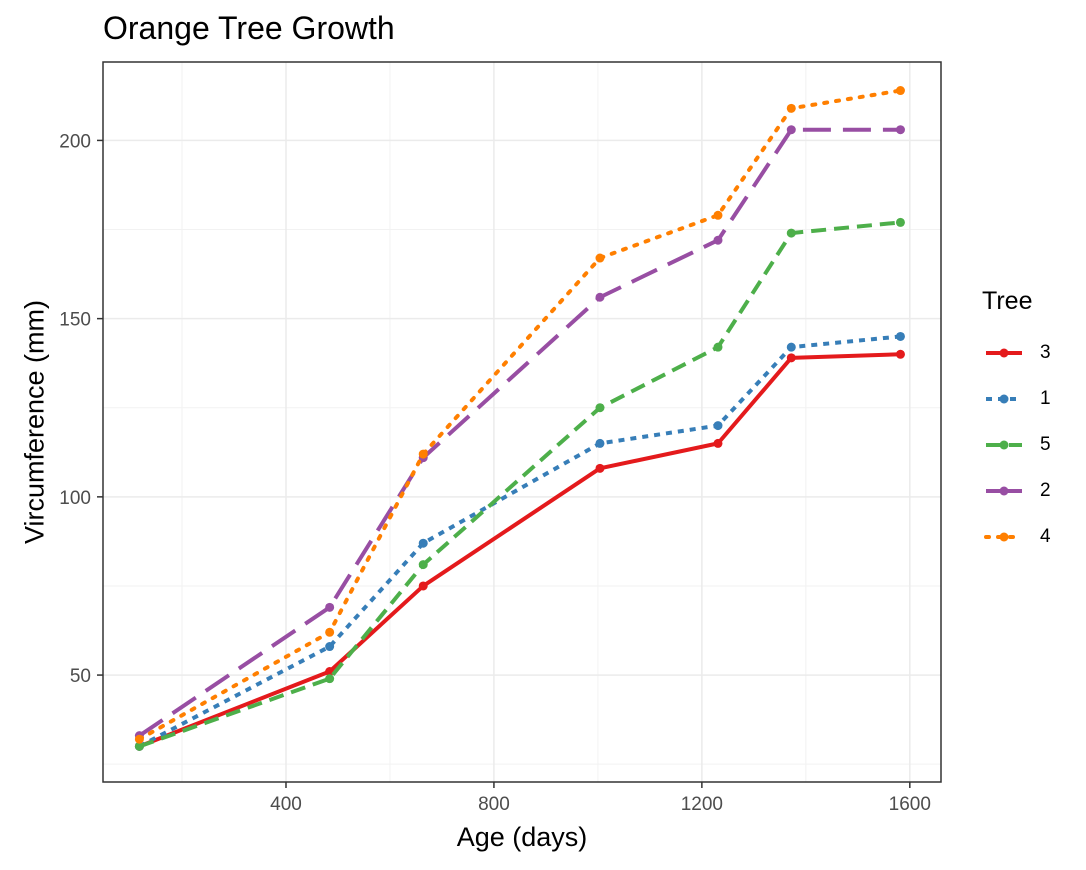 The width and height of the screenshot is (1086, 870). I want to click on legend-item-2: 2, so click(1016, 491).